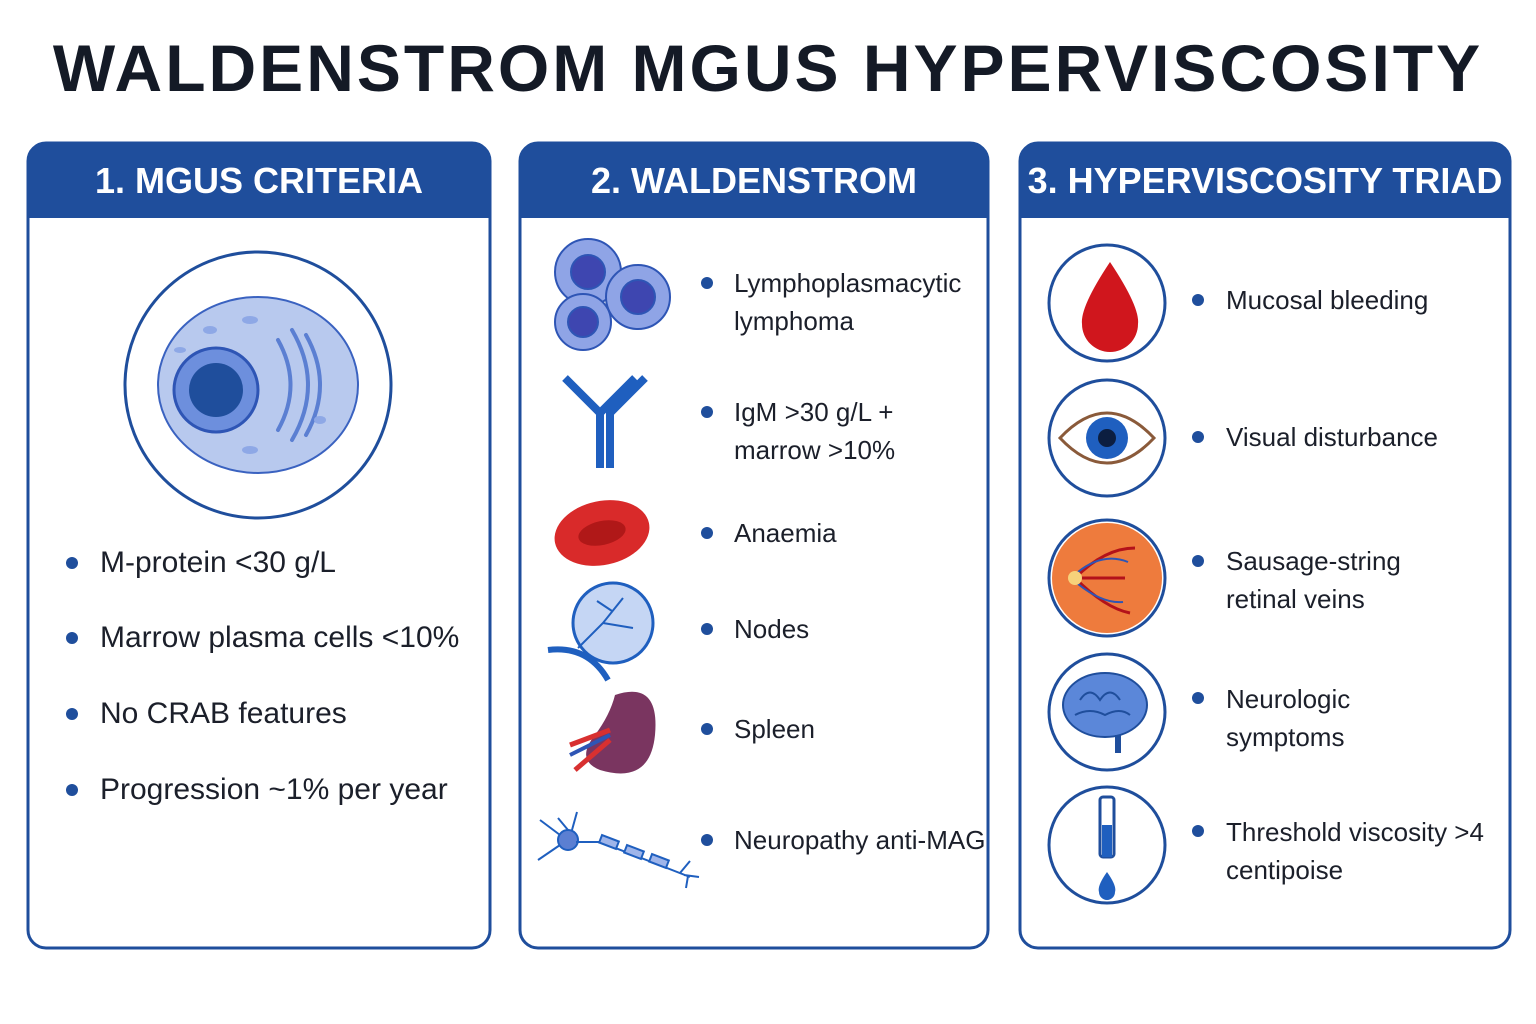 This screenshot has width=1536, height=1024. What do you see at coordinates (218, 562) in the screenshot?
I see `criteria-item: M-protein <30 g/L` at bounding box center [218, 562].